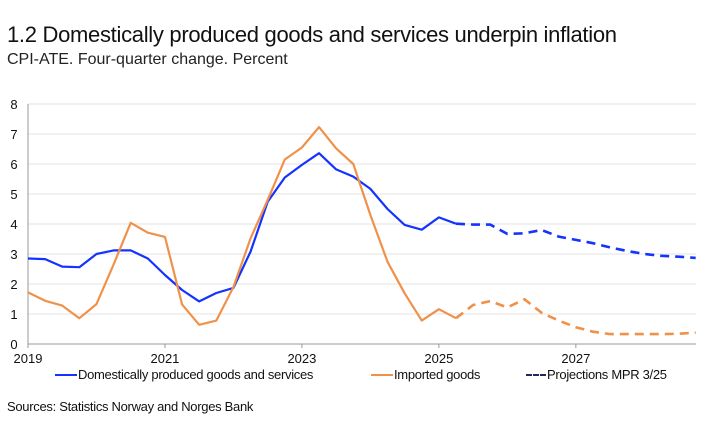  Describe the element at coordinates (607, 374) in the screenshot. I see `legend-label-projections: Projections MPR 3/25` at that location.